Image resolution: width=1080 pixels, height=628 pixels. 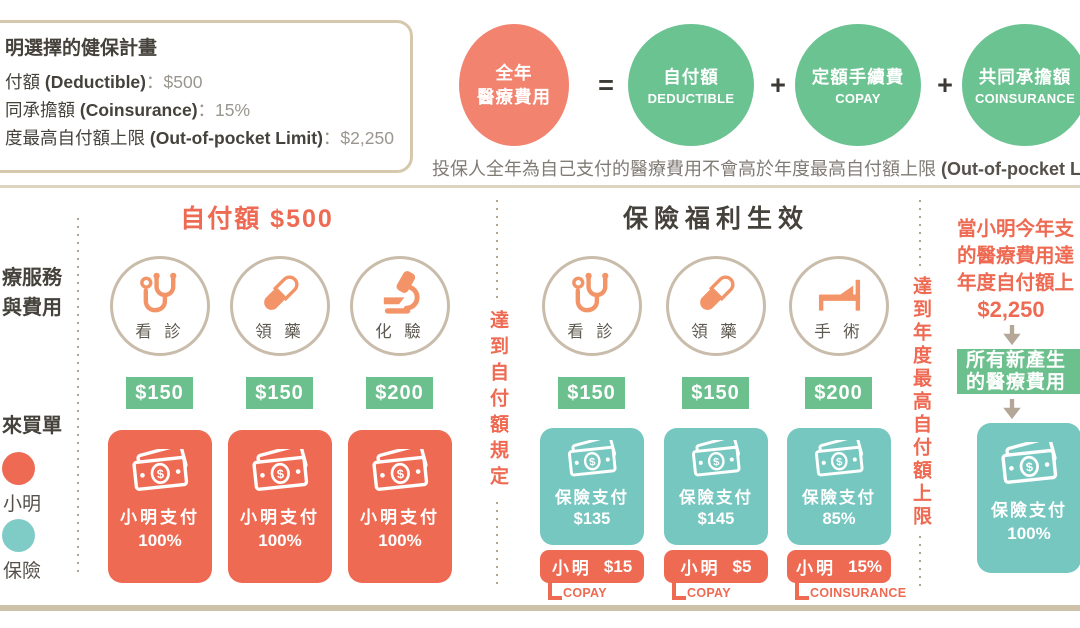 What do you see at coordinates (686, 169) in the screenshot?
I see `oop-caption-zh: 投保人全年為自己支付的醫療費用不會高於年度最高自付額上限` at bounding box center [686, 169].